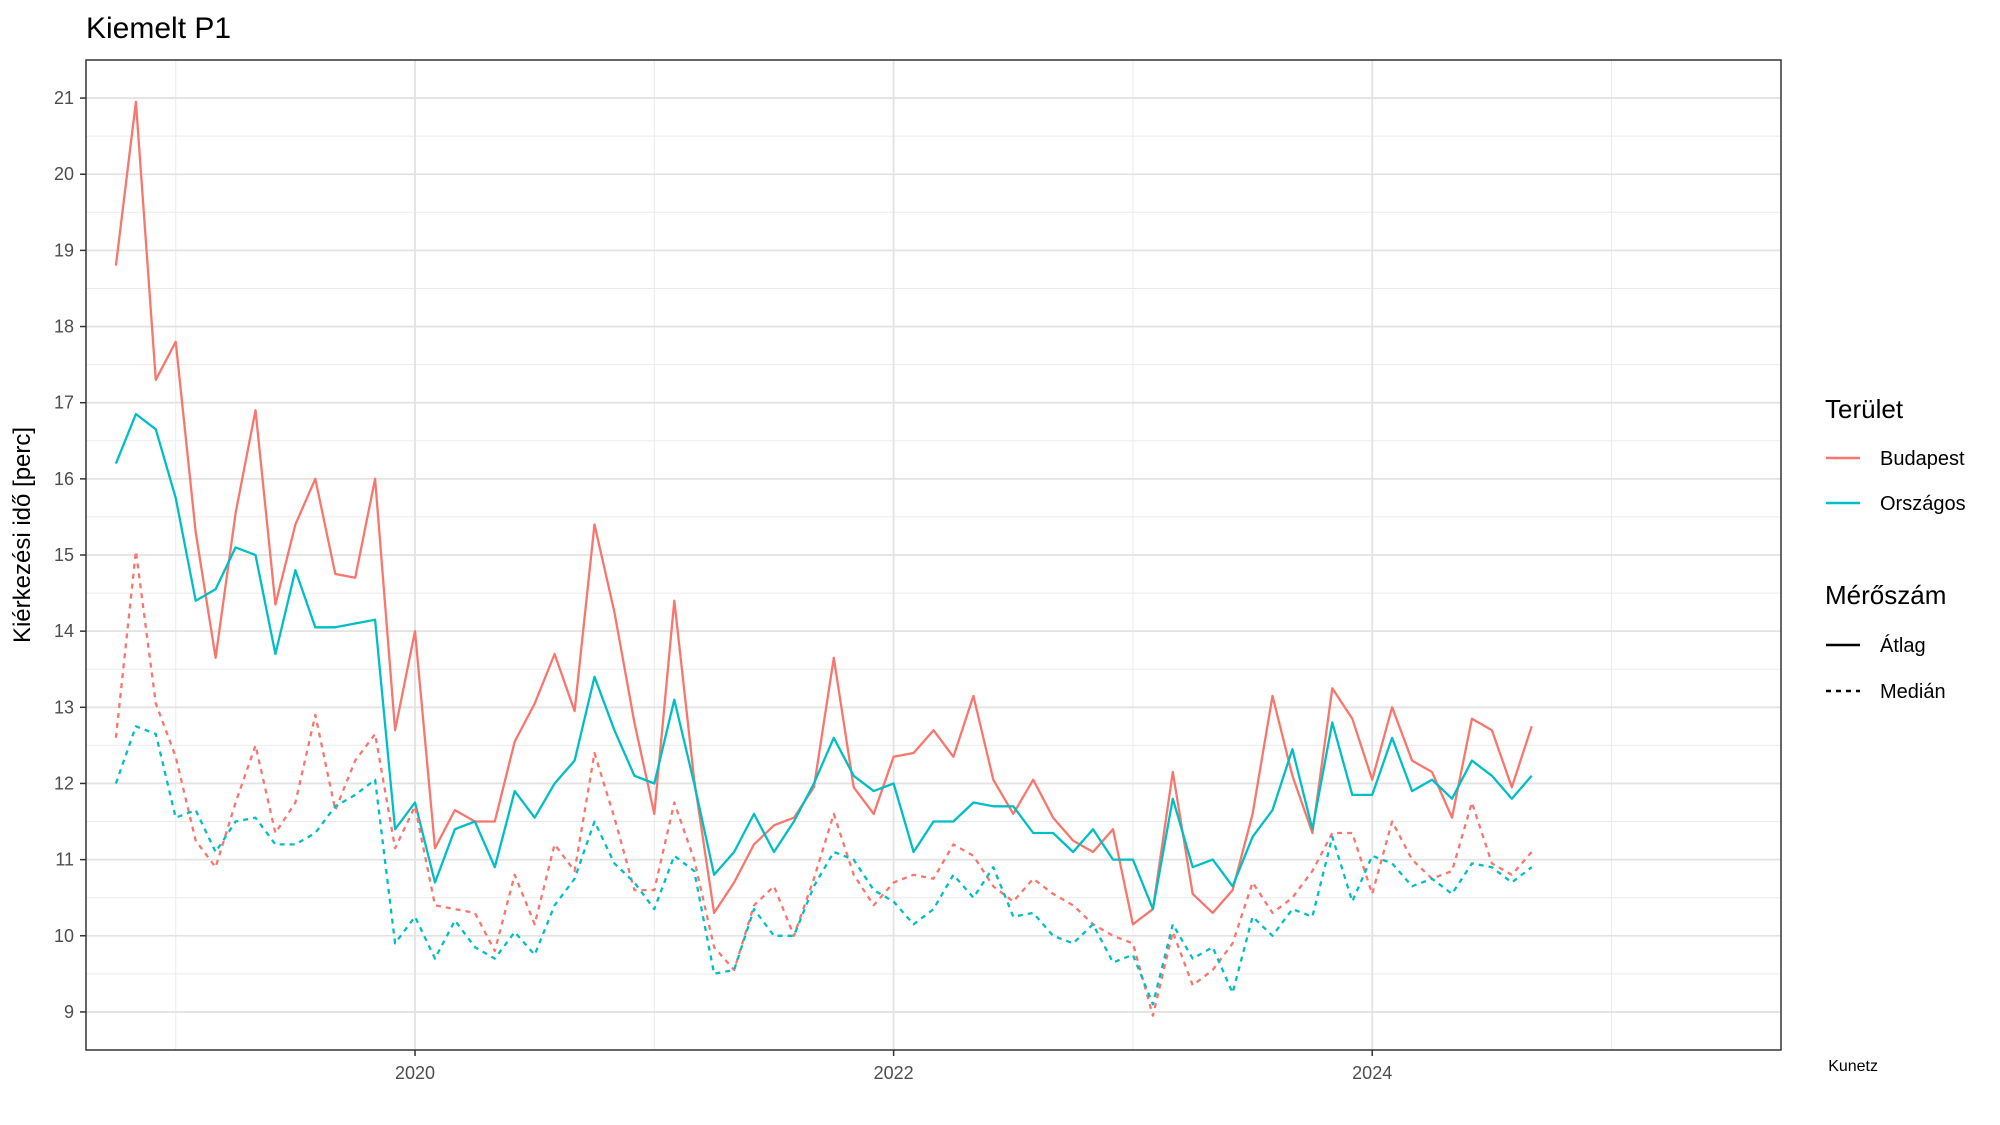 The height and width of the screenshot is (1125, 2000). What do you see at coordinates (1864, 409) in the screenshot?
I see `legend-title-area: Terület` at bounding box center [1864, 409].